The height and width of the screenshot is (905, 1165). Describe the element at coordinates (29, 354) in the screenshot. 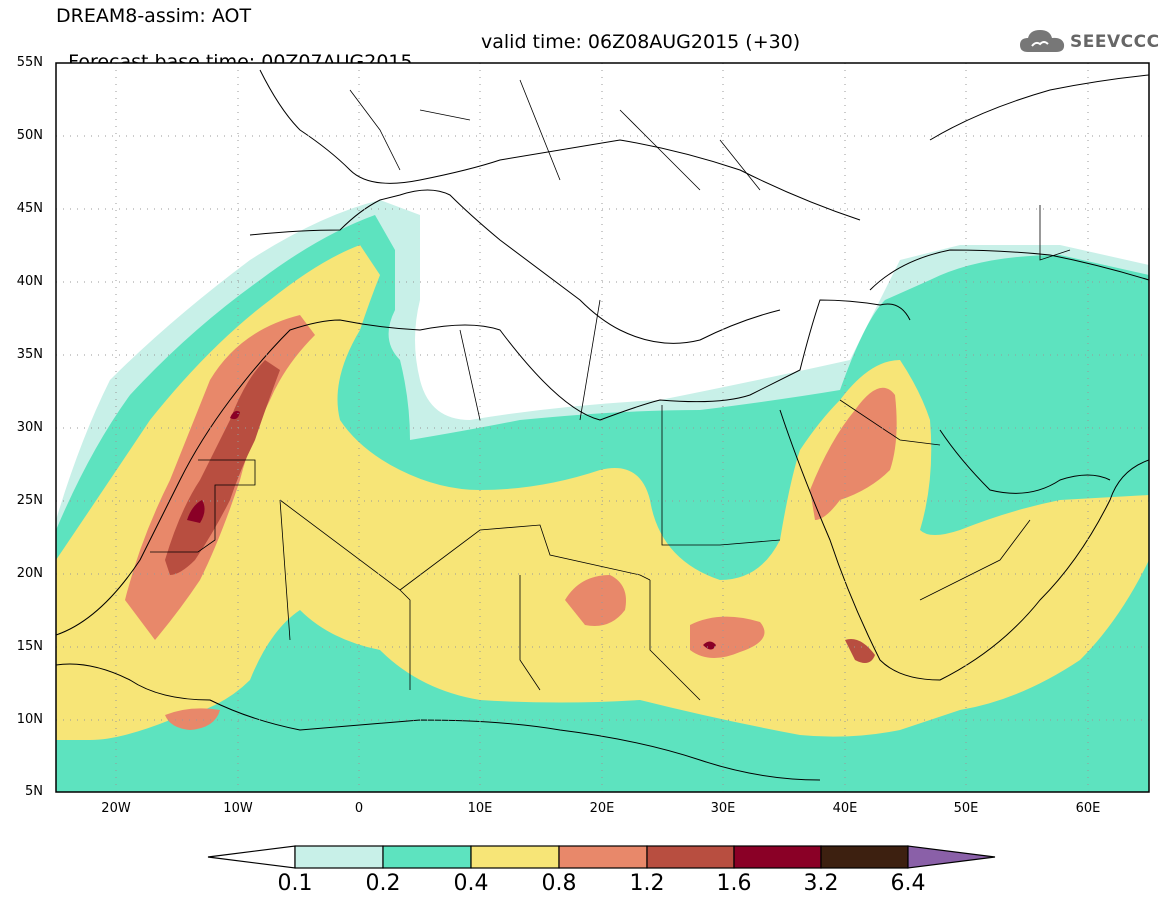

I see `lat-label-35N: 35N` at that location.